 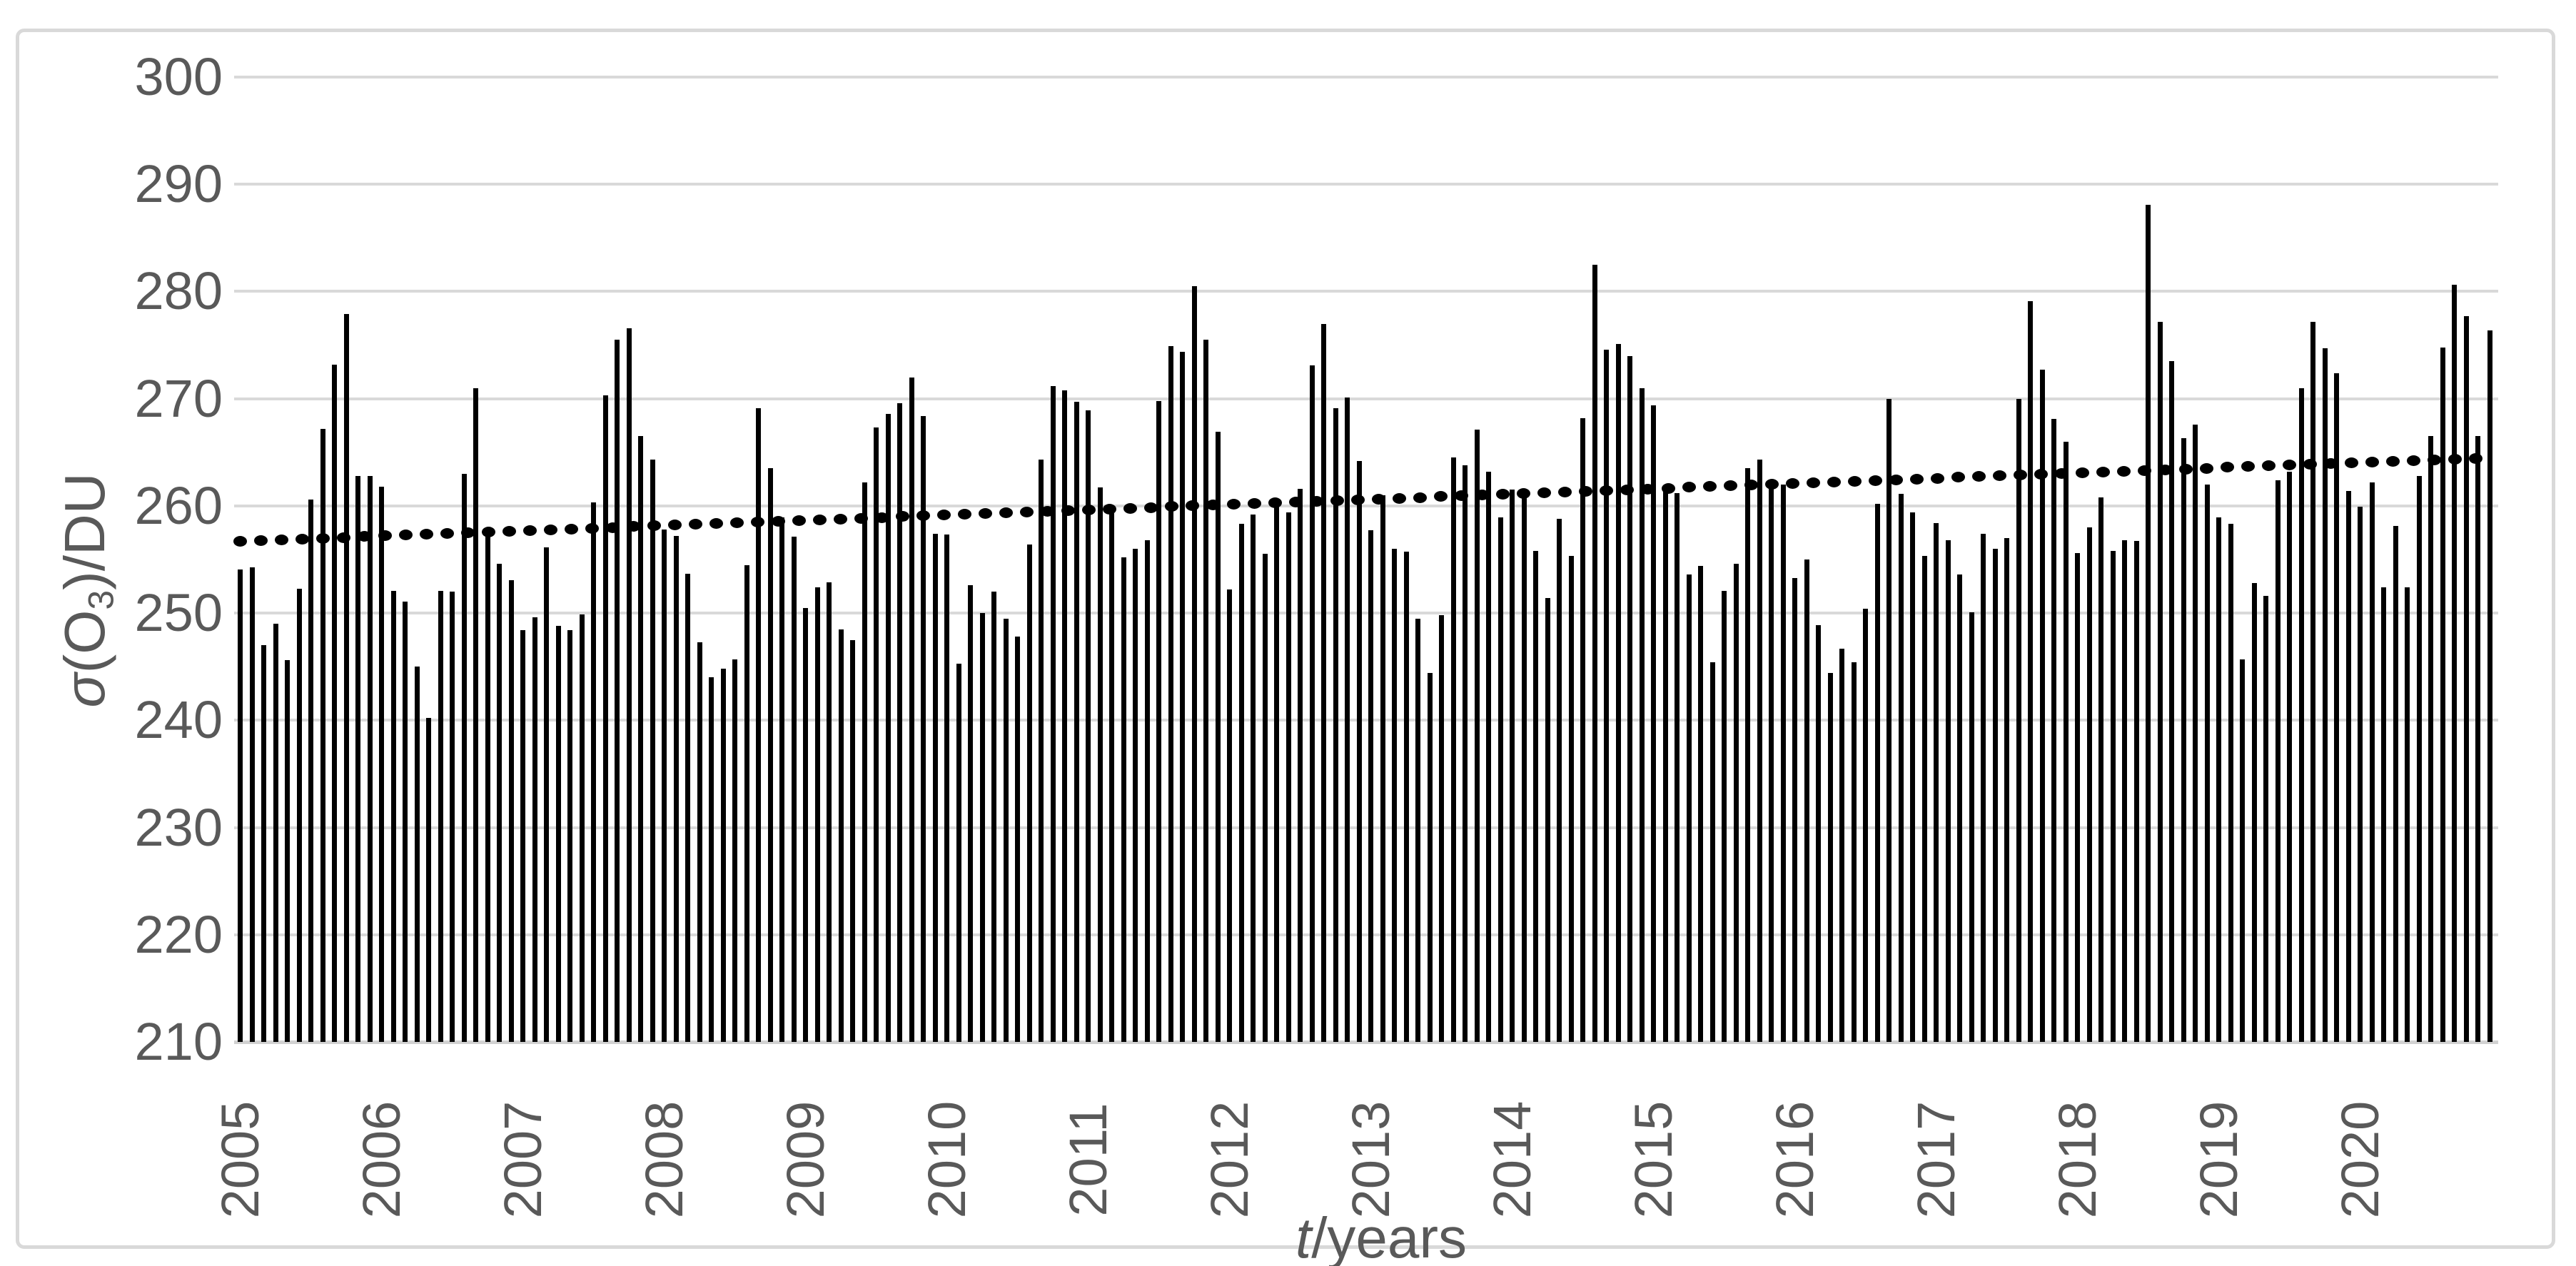 I want to click on x-title-rest: /years, so click(x=1389, y=1236).